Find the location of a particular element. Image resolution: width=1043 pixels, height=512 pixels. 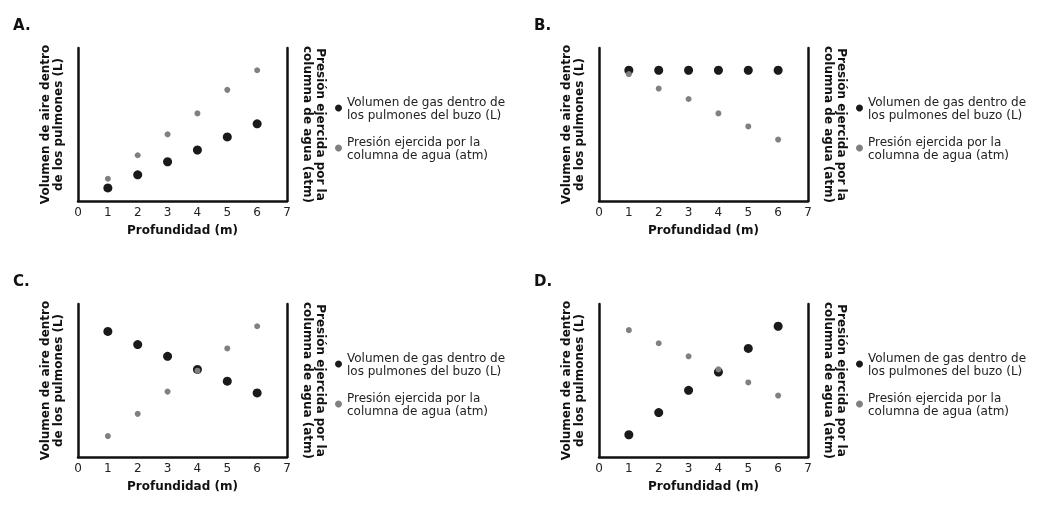

chart-title: D. is located at coordinates (543, 280).